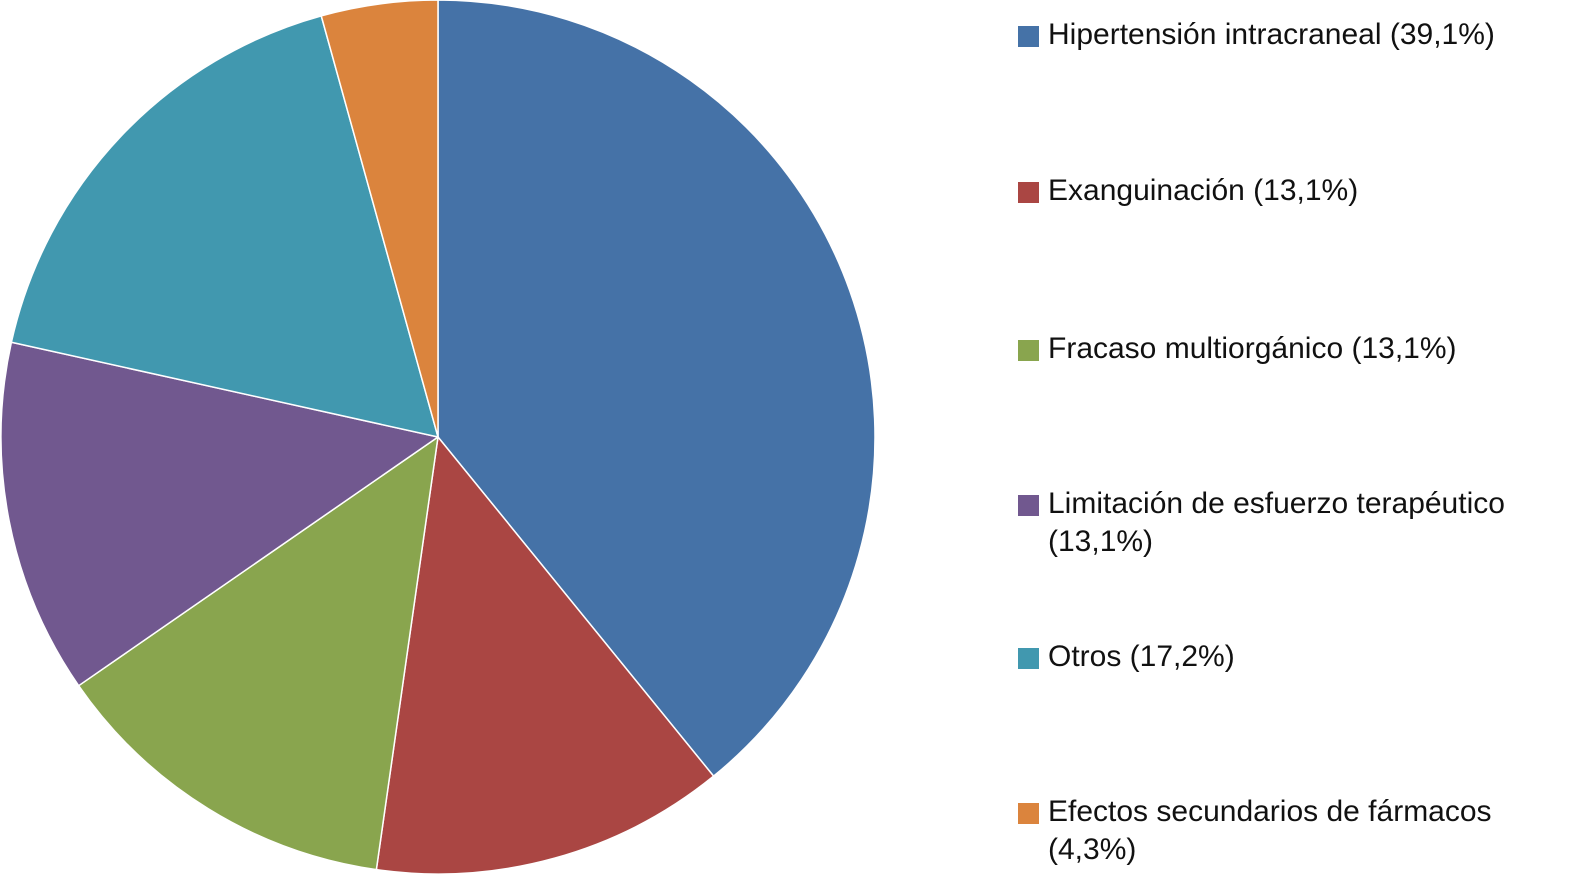 The image size is (1592, 887). I want to click on legend-label-otros: Otros (17,2%), so click(1141, 656).